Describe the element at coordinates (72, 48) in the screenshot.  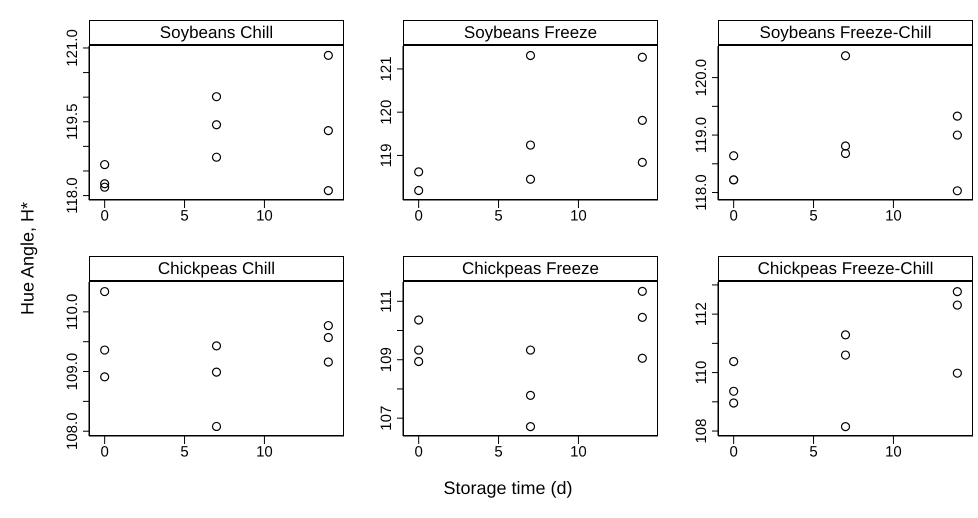
I see `y-tick-label: 121.0` at that location.